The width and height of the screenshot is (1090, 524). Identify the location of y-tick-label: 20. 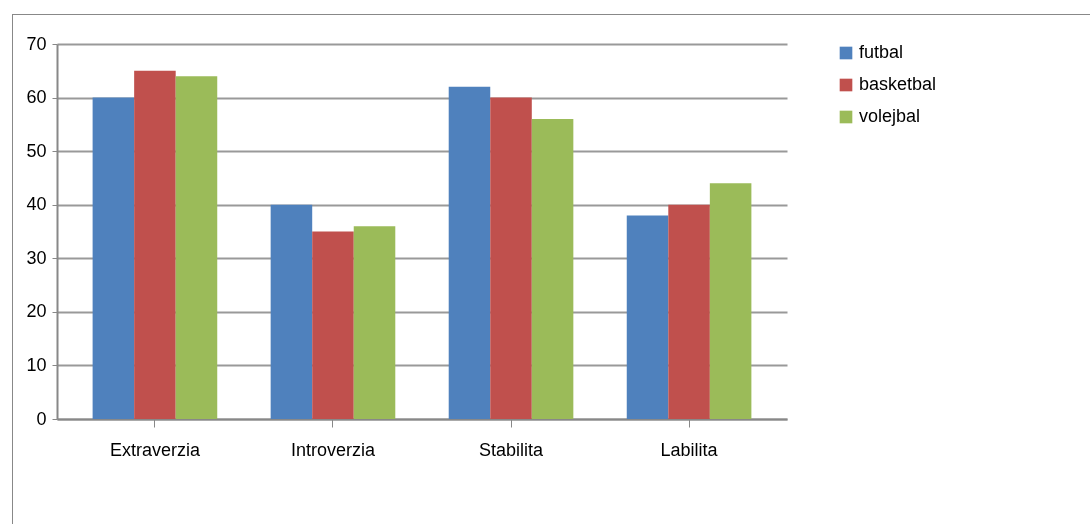
(36, 311).